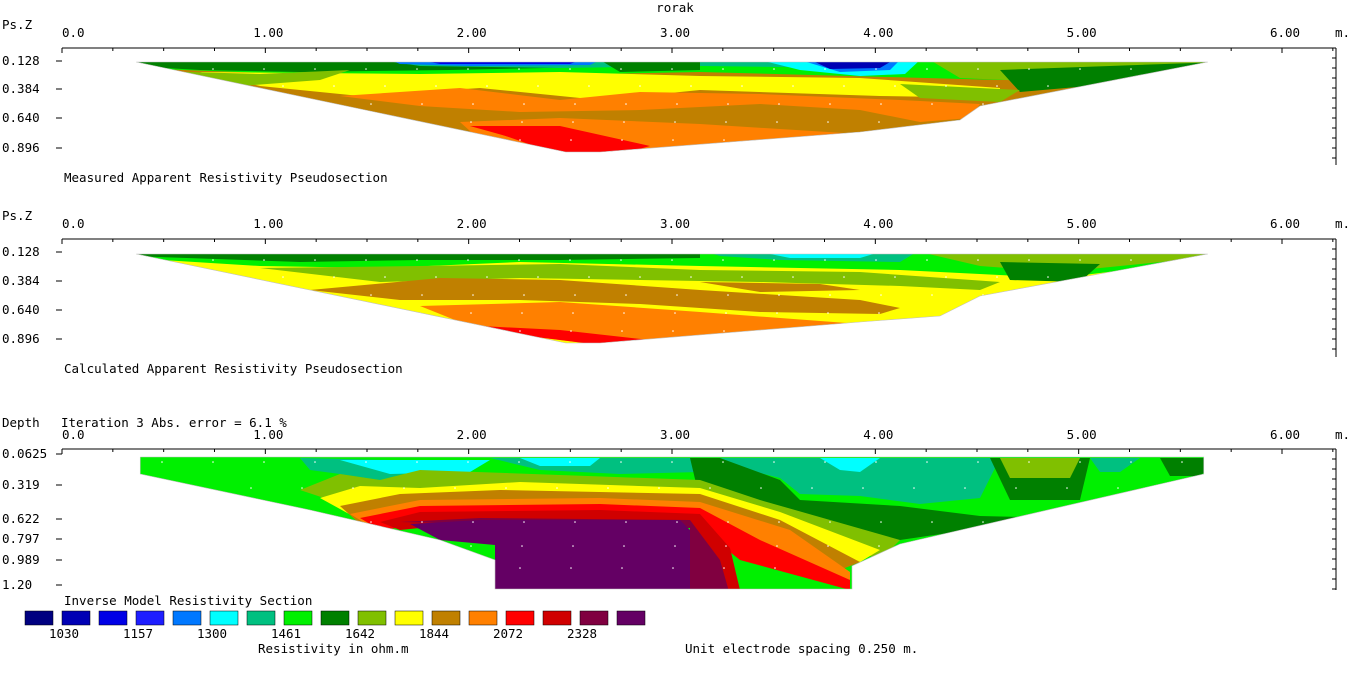 This screenshot has width=1366, height=685. Describe the element at coordinates (675, 223) in the screenshot. I see `p2-x-tick-label: 3.00` at that location.